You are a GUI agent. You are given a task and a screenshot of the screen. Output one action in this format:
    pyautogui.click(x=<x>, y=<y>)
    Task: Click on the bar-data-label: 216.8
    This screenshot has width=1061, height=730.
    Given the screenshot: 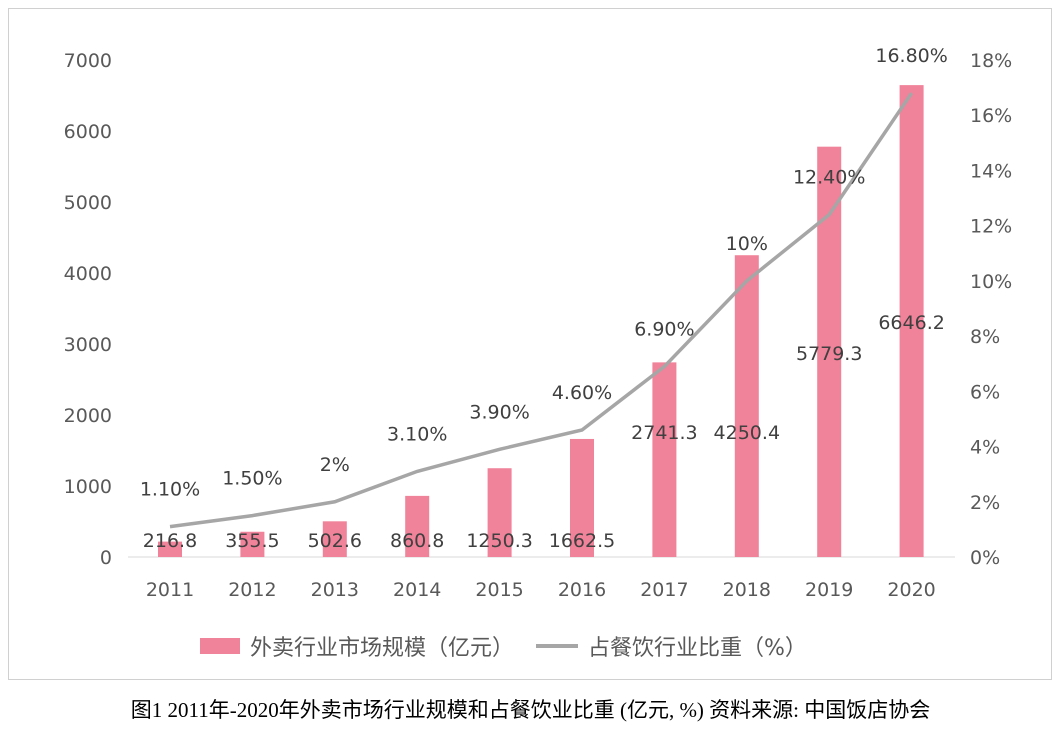 What is the action you would take?
    pyautogui.click(x=170, y=541)
    